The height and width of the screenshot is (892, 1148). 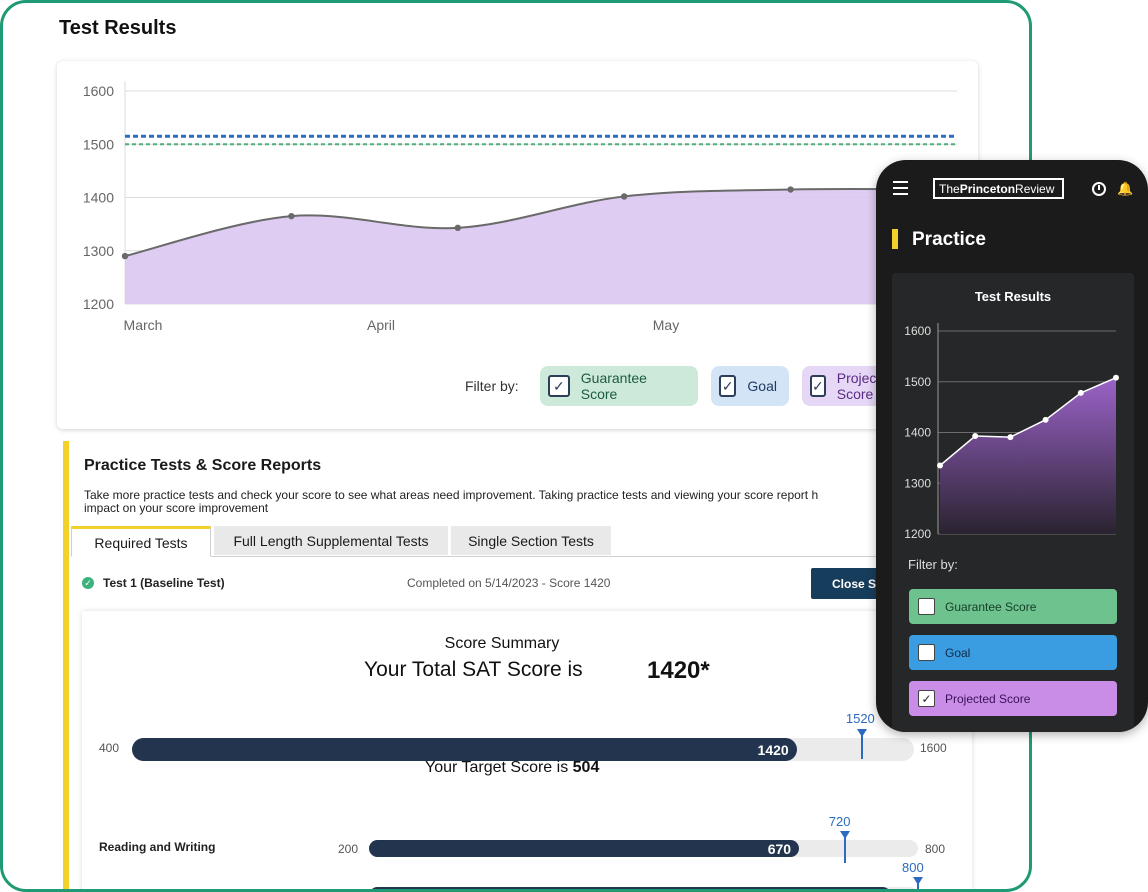 I want to click on total-scale-max: 1600, so click(x=933, y=748).